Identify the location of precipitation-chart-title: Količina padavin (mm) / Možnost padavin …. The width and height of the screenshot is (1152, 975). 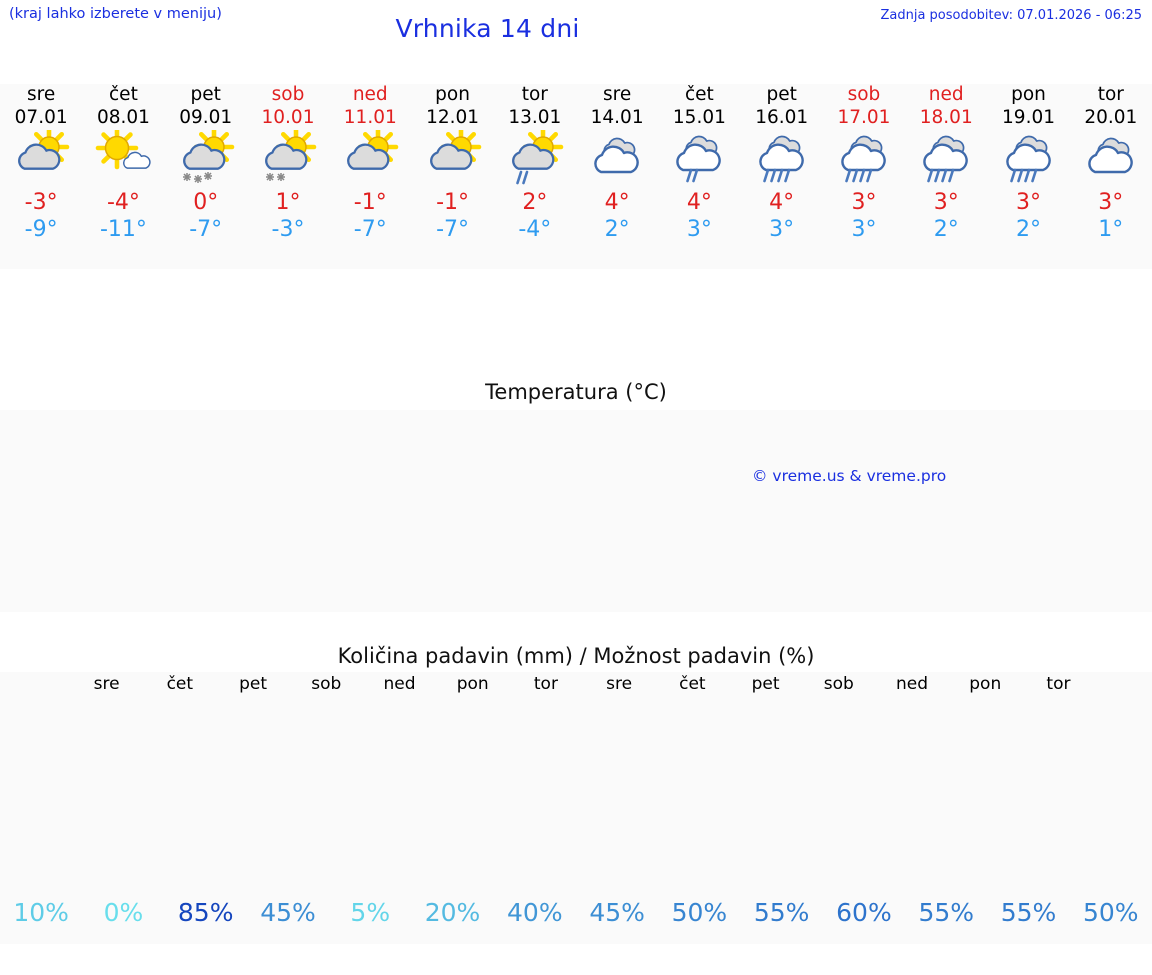
(576, 656).